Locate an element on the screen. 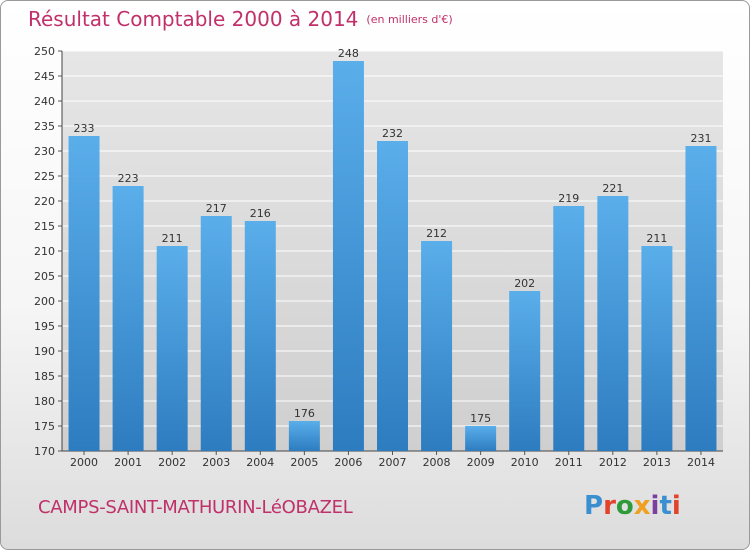  bar-value-label: 216 is located at coordinates (260, 213).